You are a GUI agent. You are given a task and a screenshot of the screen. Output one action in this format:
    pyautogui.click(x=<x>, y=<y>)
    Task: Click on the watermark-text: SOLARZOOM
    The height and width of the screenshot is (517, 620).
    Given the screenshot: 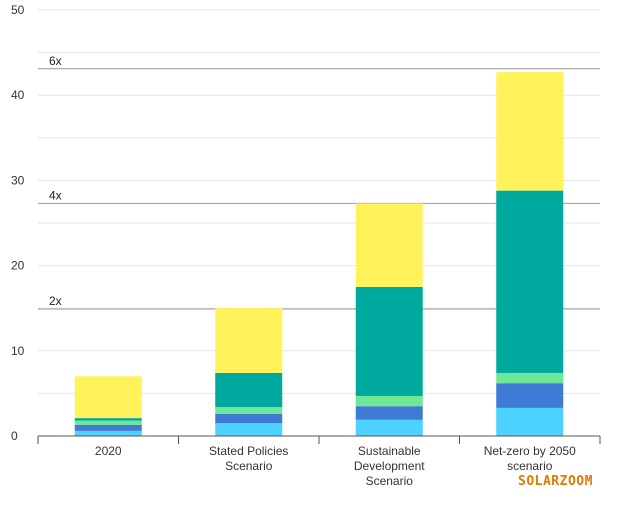 What is the action you would take?
    pyautogui.click(x=555, y=481)
    